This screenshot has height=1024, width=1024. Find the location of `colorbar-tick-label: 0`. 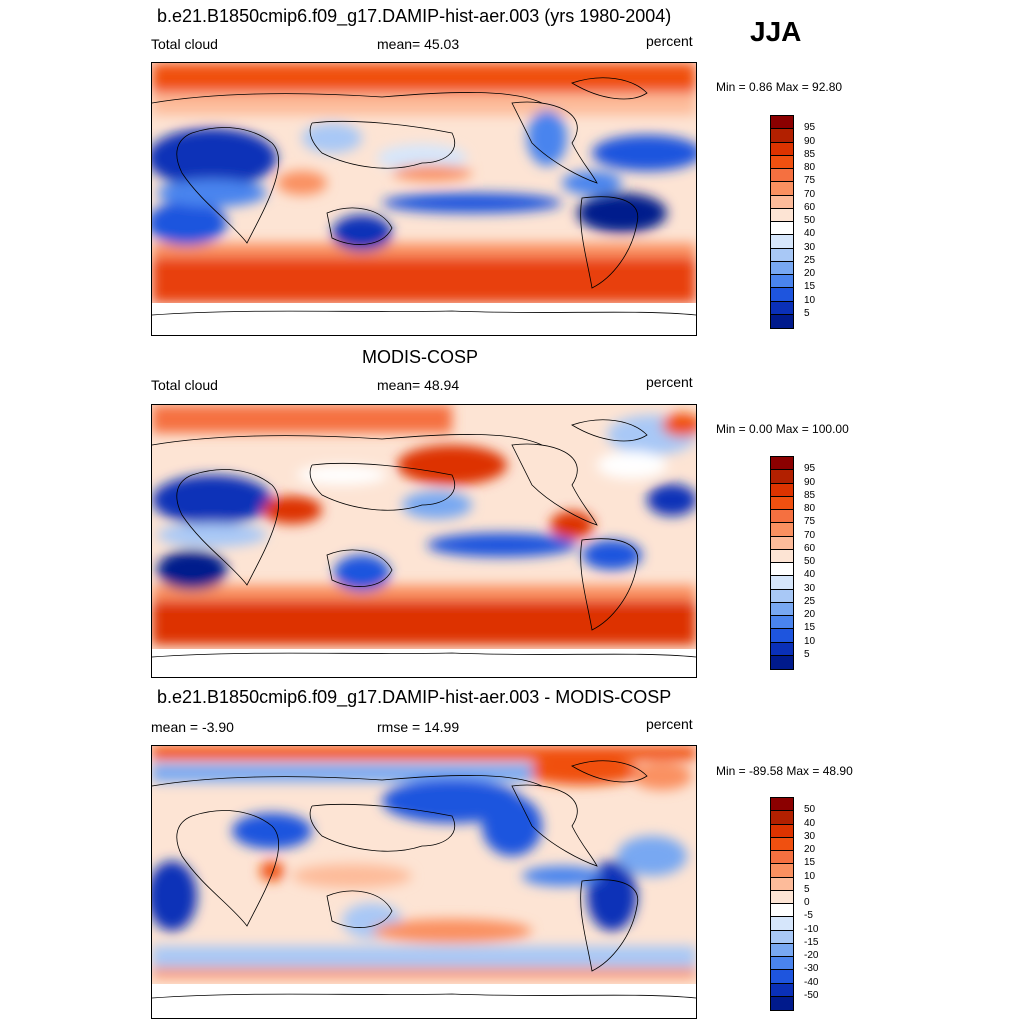

colorbar-tick-label: 0 is located at coordinates (807, 902).